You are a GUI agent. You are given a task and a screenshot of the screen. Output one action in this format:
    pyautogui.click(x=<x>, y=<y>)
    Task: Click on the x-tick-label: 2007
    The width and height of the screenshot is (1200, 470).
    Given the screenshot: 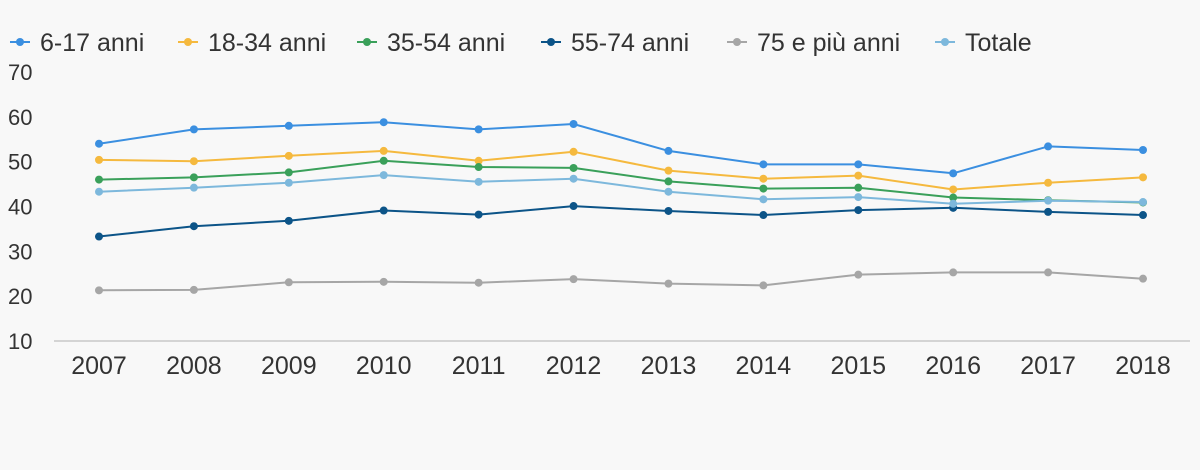 What is the action you would take?
    pyautogui.click(x=99, y=366)
    